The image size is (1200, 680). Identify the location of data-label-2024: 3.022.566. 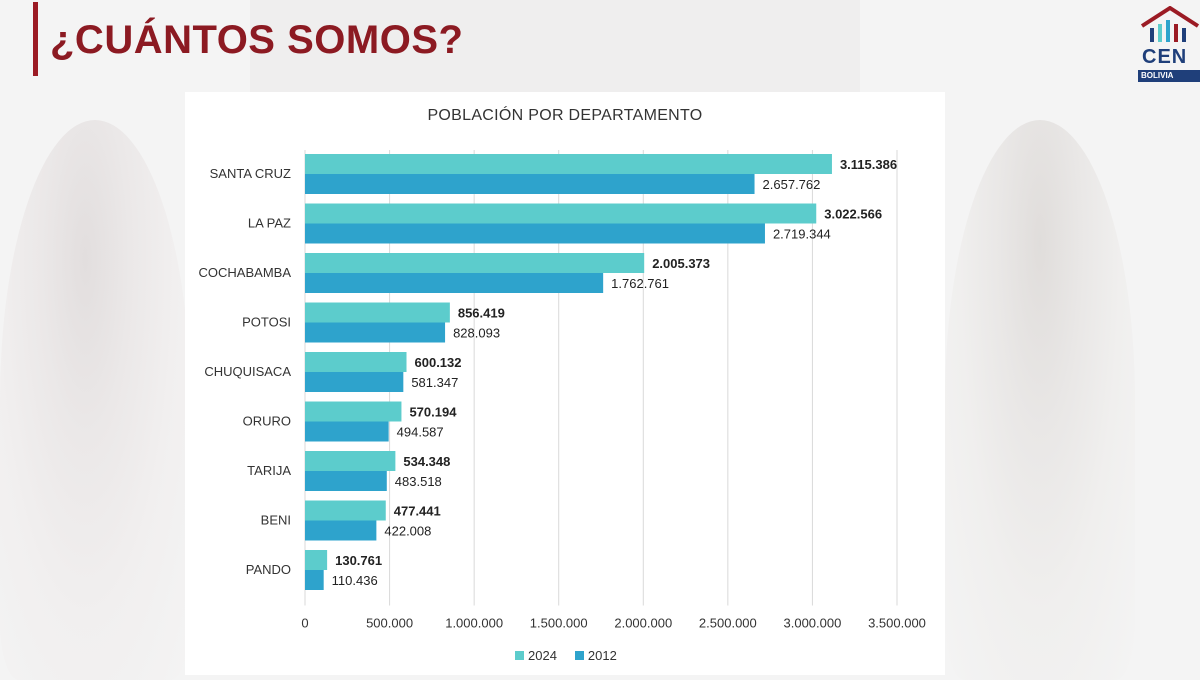
(853, 214).